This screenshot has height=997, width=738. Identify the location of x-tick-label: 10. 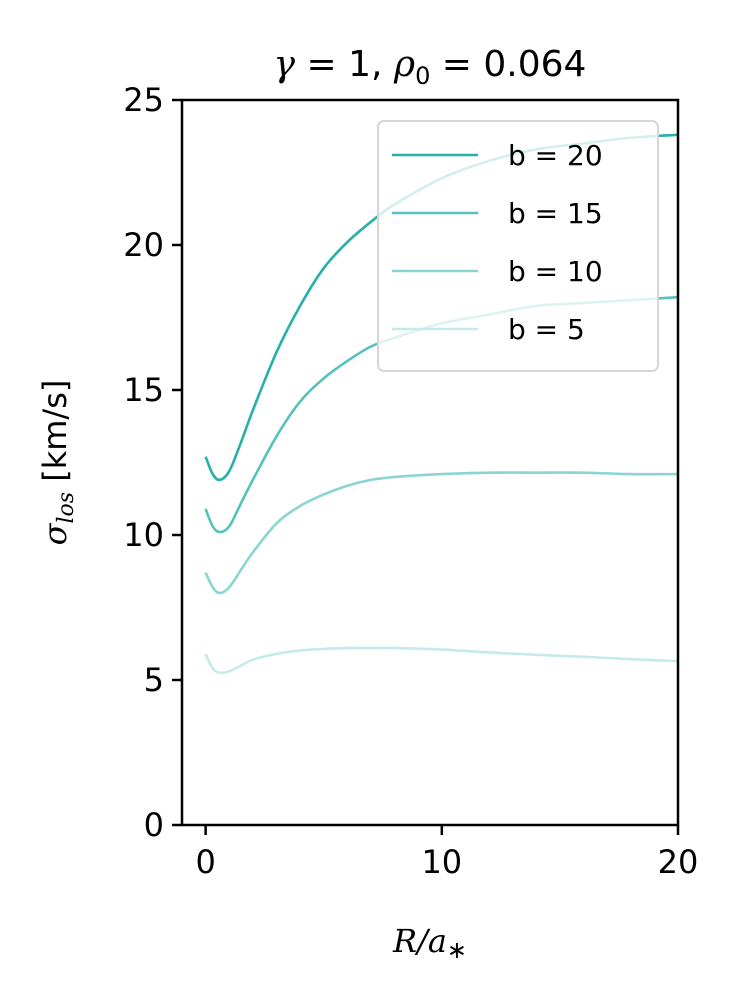
(441, 862).